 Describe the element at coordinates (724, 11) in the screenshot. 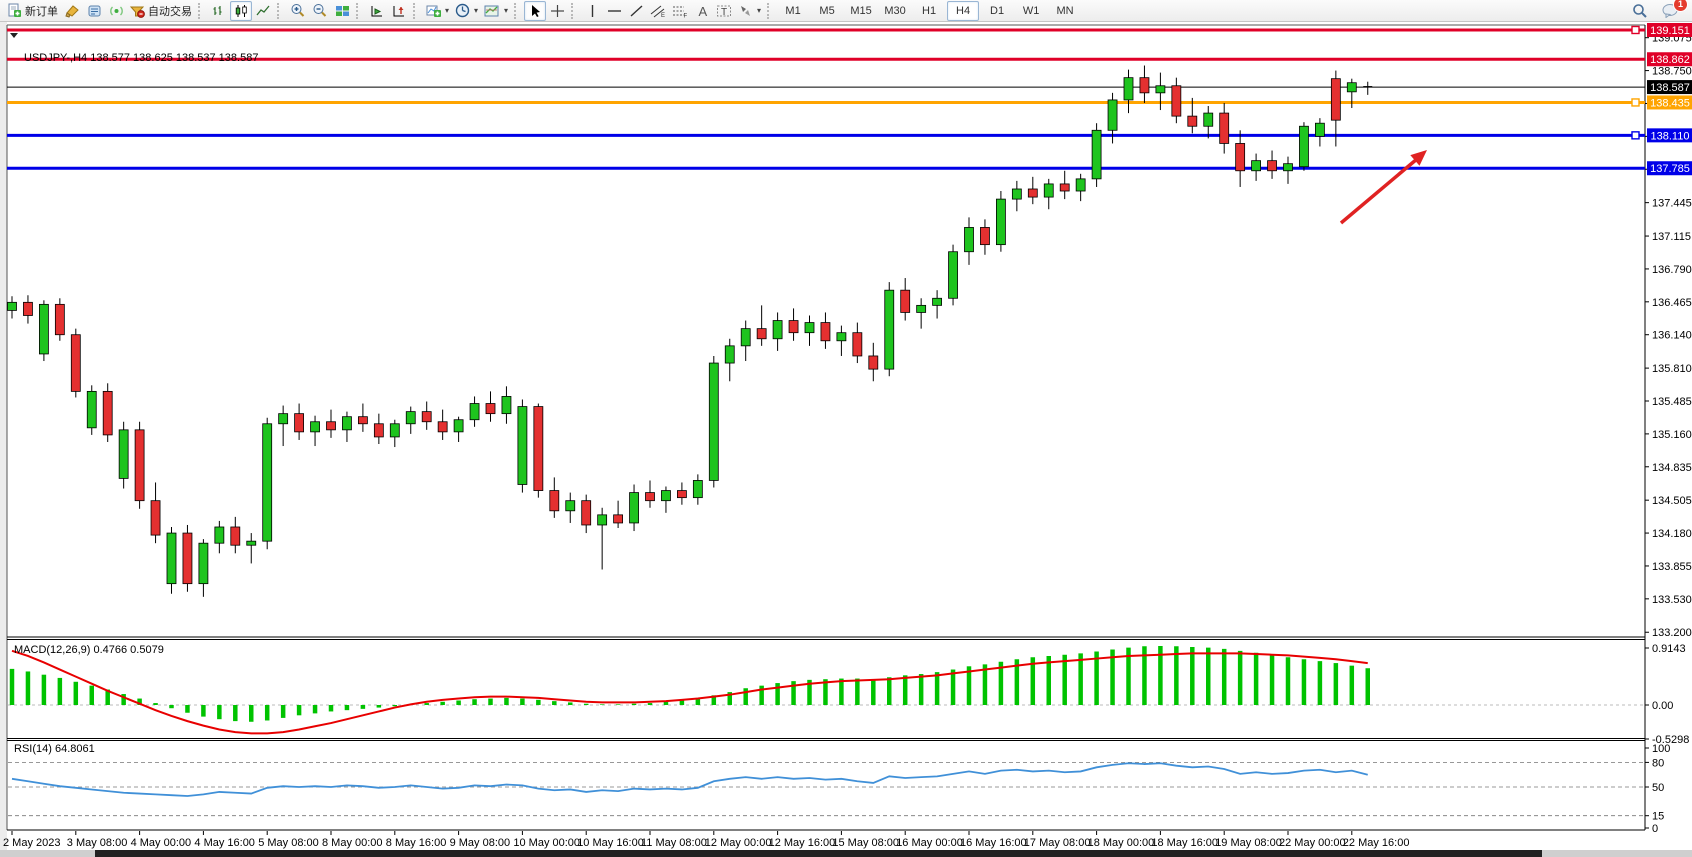

I see `text-label-button: T` at that location.